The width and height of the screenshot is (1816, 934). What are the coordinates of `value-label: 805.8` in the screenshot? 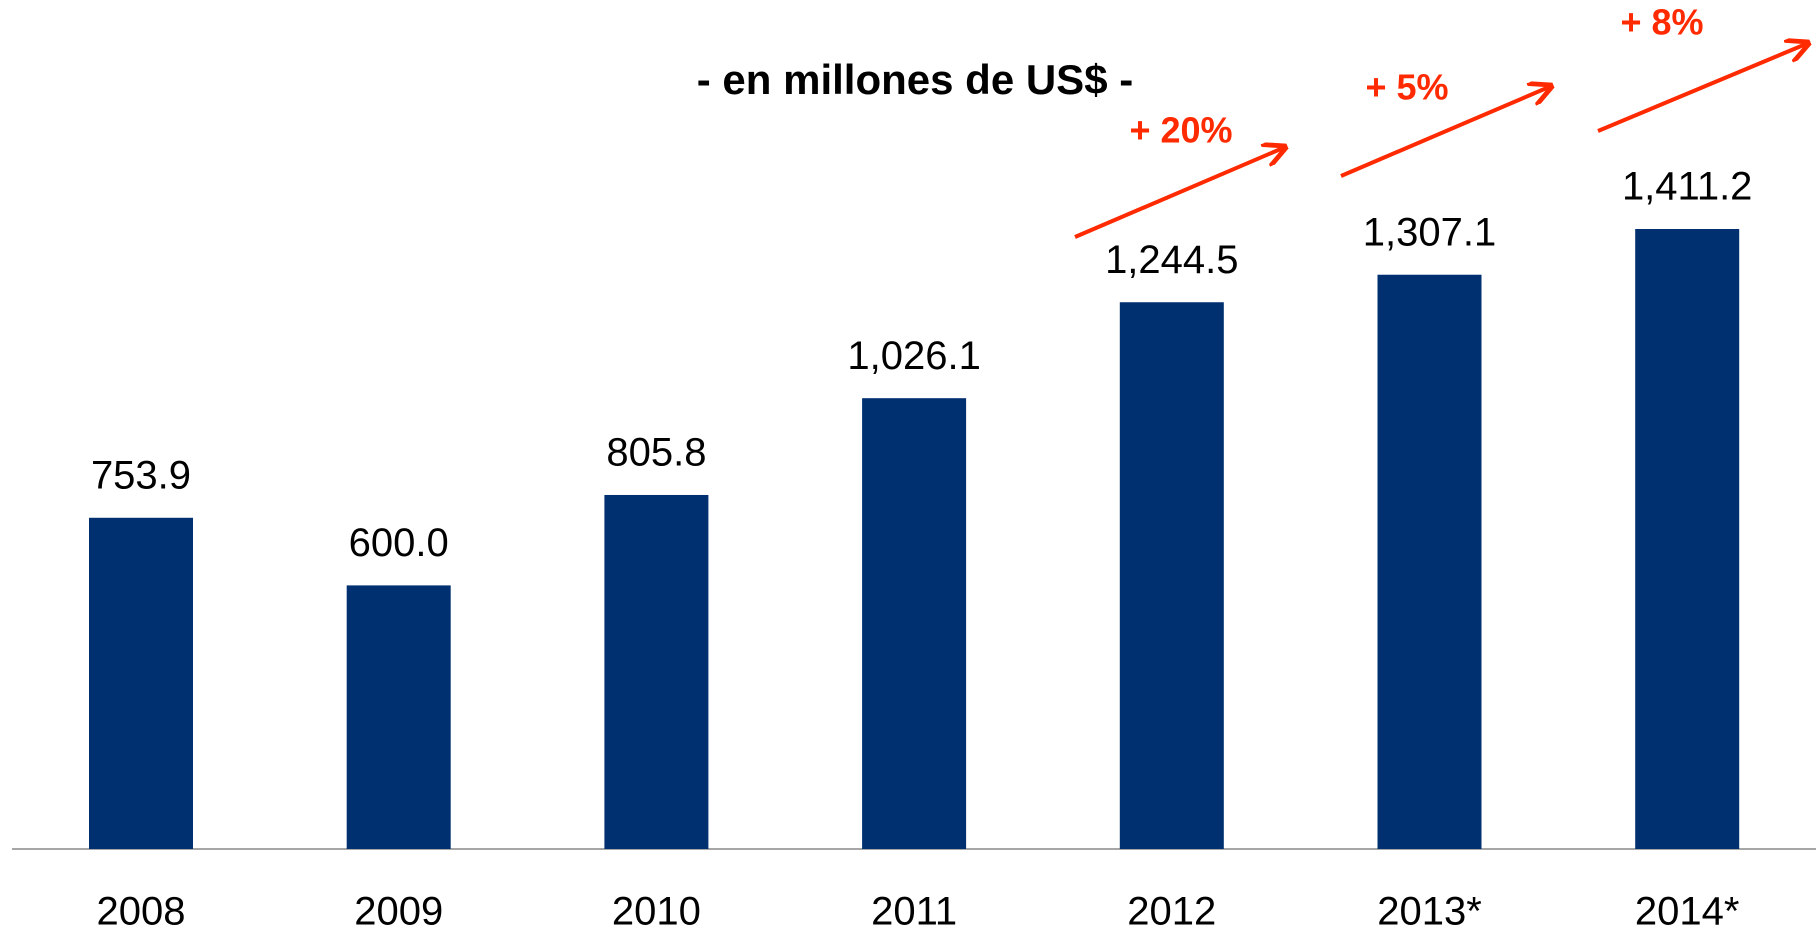 It's located at (656, 453).